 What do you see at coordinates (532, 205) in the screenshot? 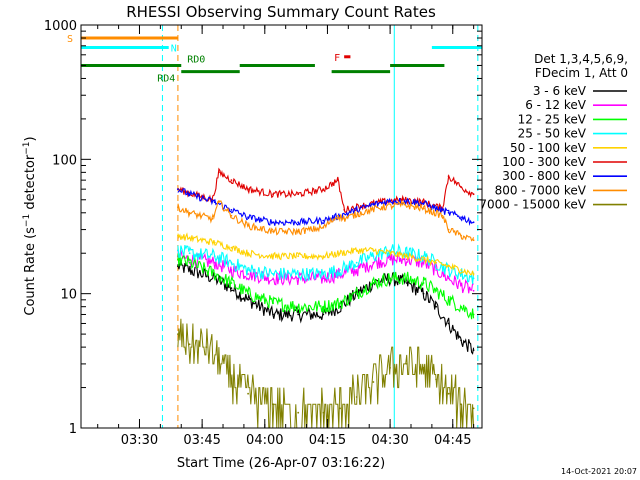
I see `legend-label-8: 7000 - 15000 keV` at bounding box center [532, 205].